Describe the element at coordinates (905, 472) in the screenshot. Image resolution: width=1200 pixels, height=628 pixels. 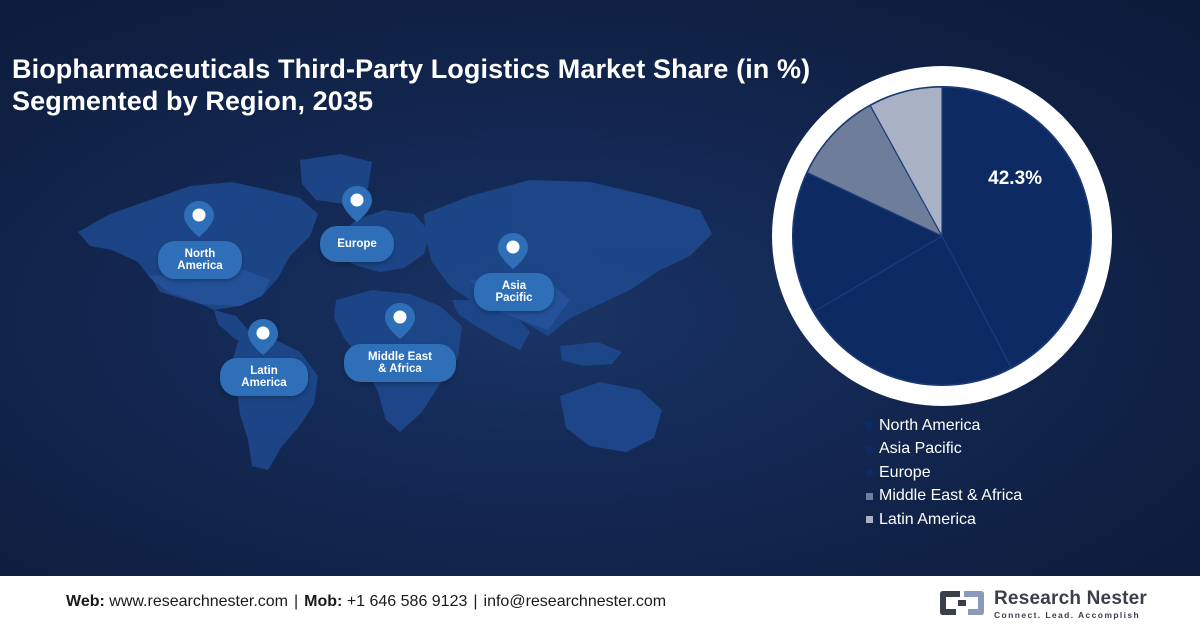
I see `legend-label: Europe` at that location.